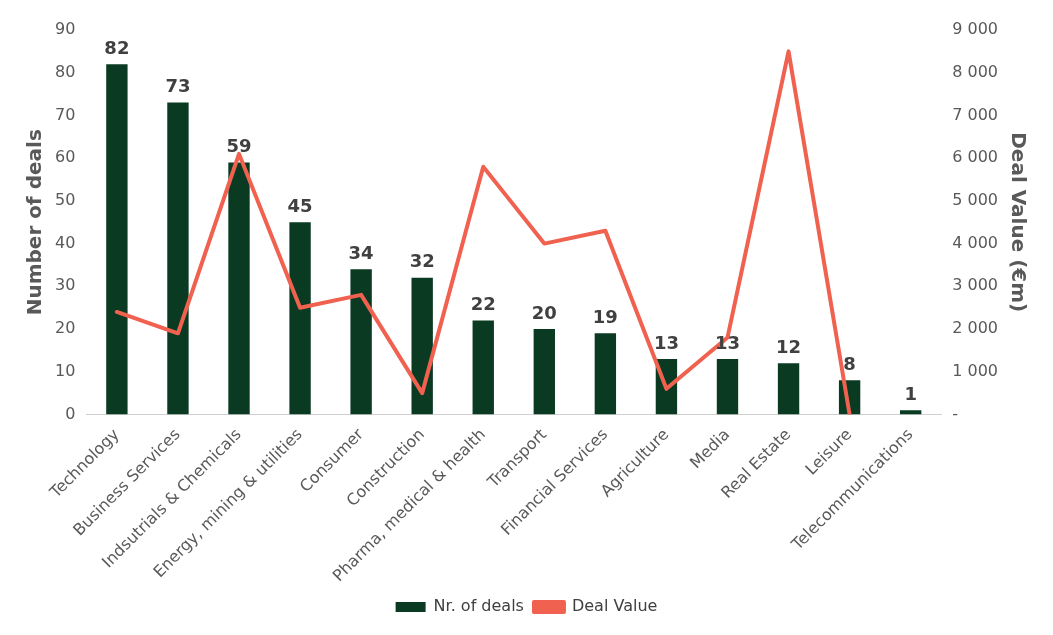 This screenshot has width=1053, height=635. I want to click on legend-label: Deal Value, so click(614, 606).